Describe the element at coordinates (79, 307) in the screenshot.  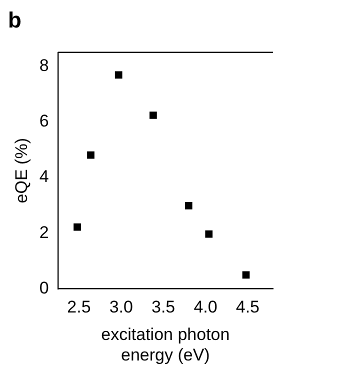
I see `x-tick-label: 2.5` at that location.